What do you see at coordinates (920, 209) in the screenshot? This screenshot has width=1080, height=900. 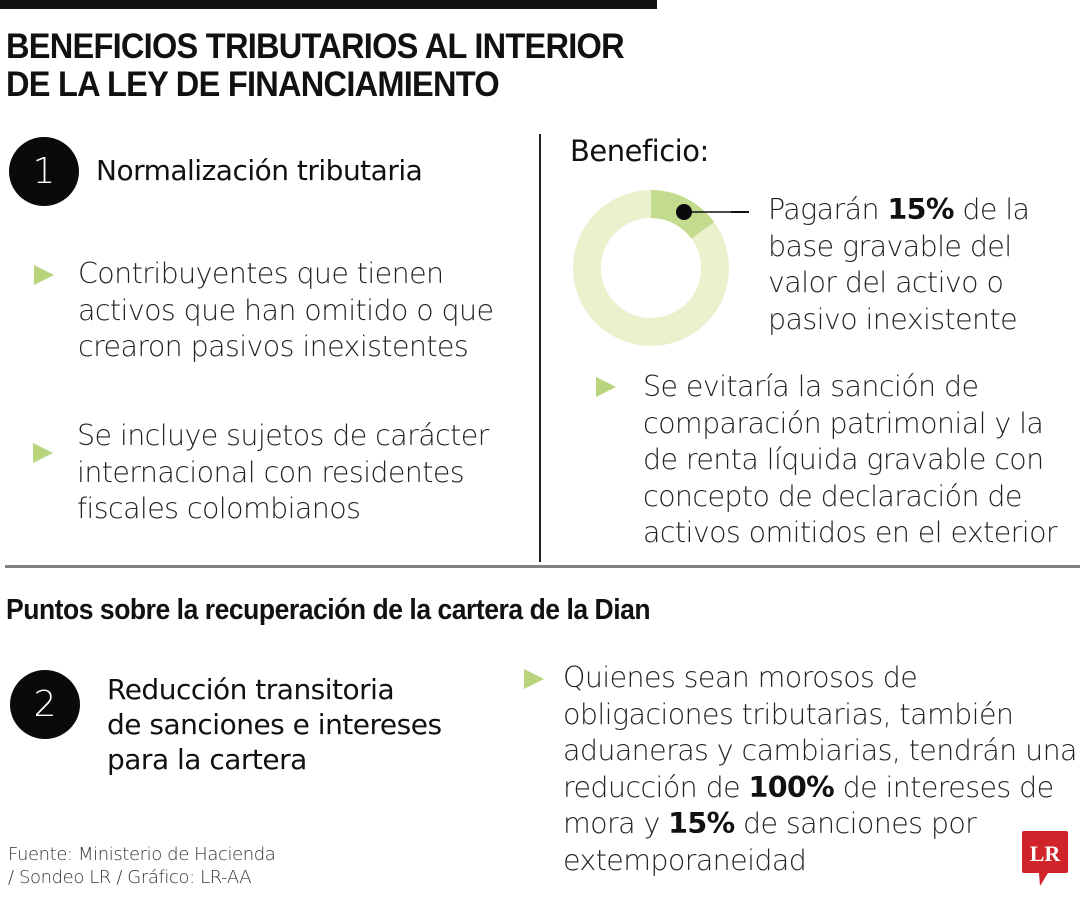 I see `callout-bold-value: 15%` at bounding box center [920, 209].